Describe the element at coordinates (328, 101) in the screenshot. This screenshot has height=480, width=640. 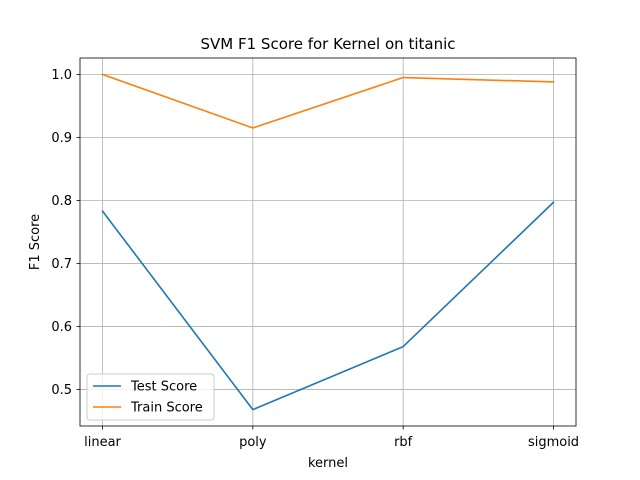
I see `series-line-train-score` at that location.